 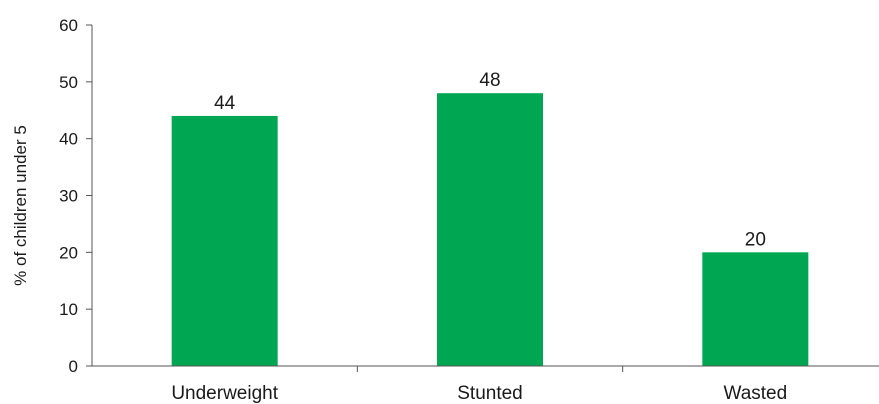 I want to click on bar-stunted, so click(x=490, y=229).